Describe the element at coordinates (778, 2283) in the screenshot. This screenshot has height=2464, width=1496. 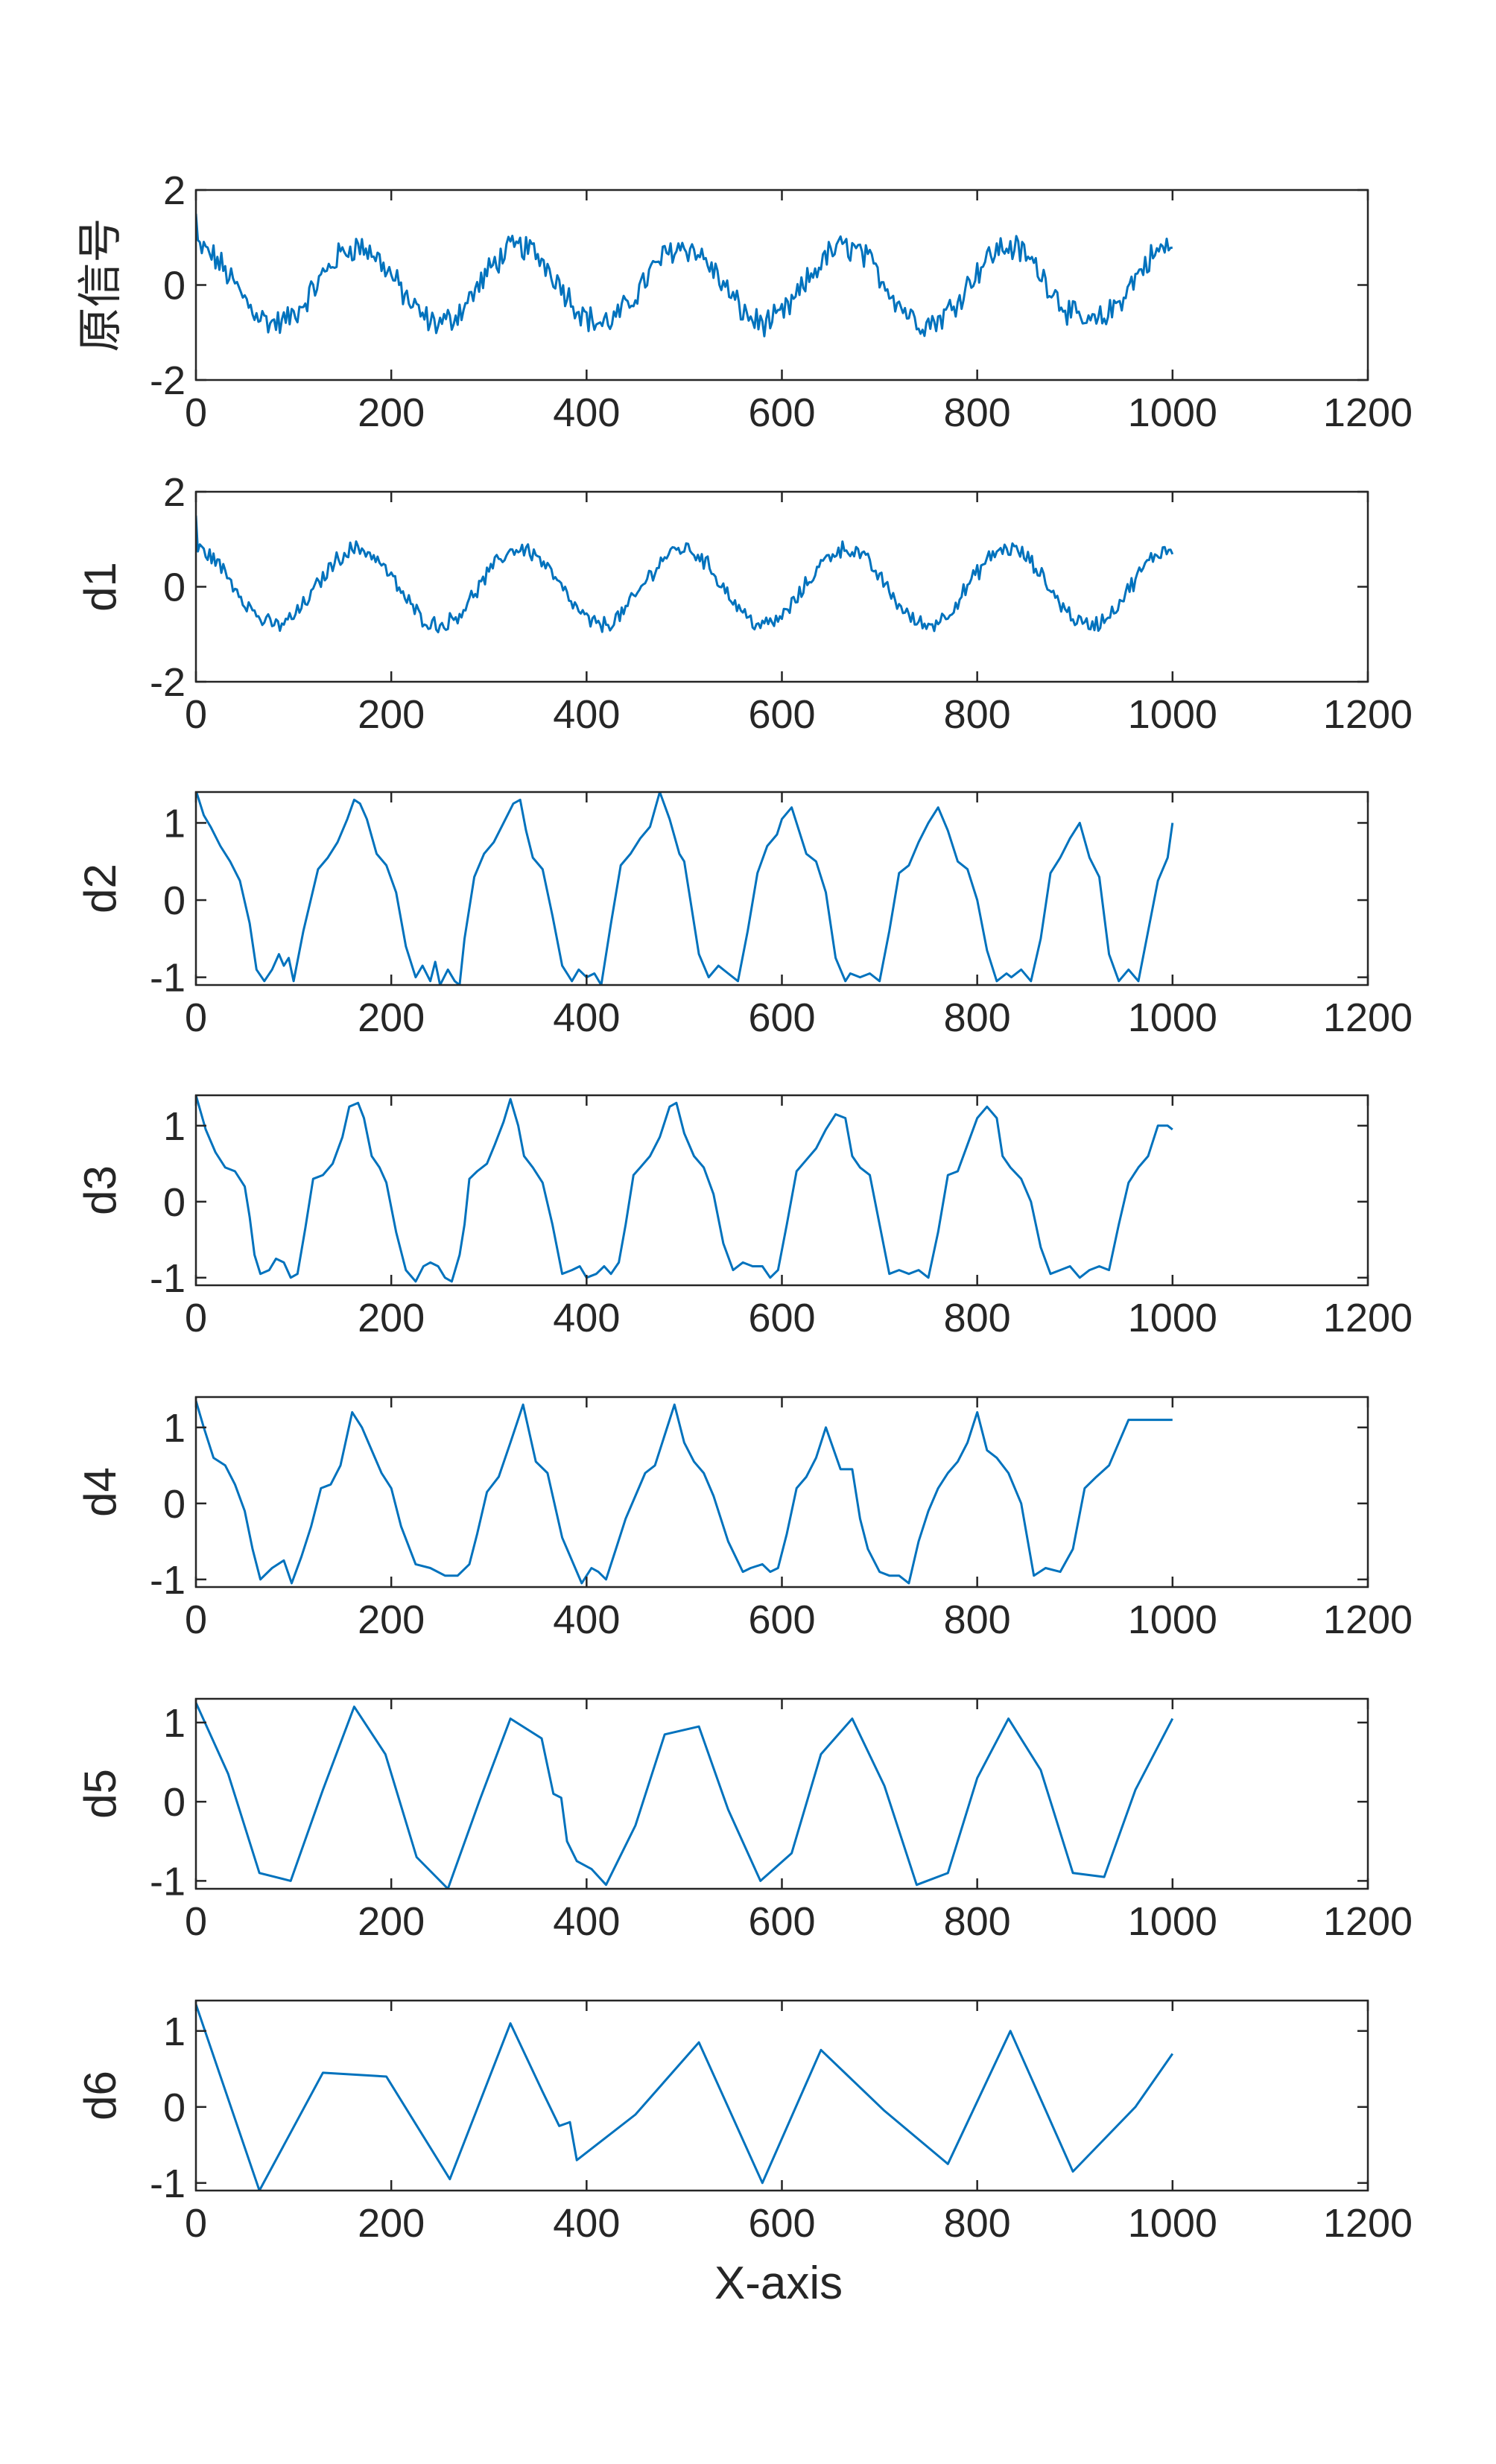
I see `x-axis-label: X-axis` at that location.